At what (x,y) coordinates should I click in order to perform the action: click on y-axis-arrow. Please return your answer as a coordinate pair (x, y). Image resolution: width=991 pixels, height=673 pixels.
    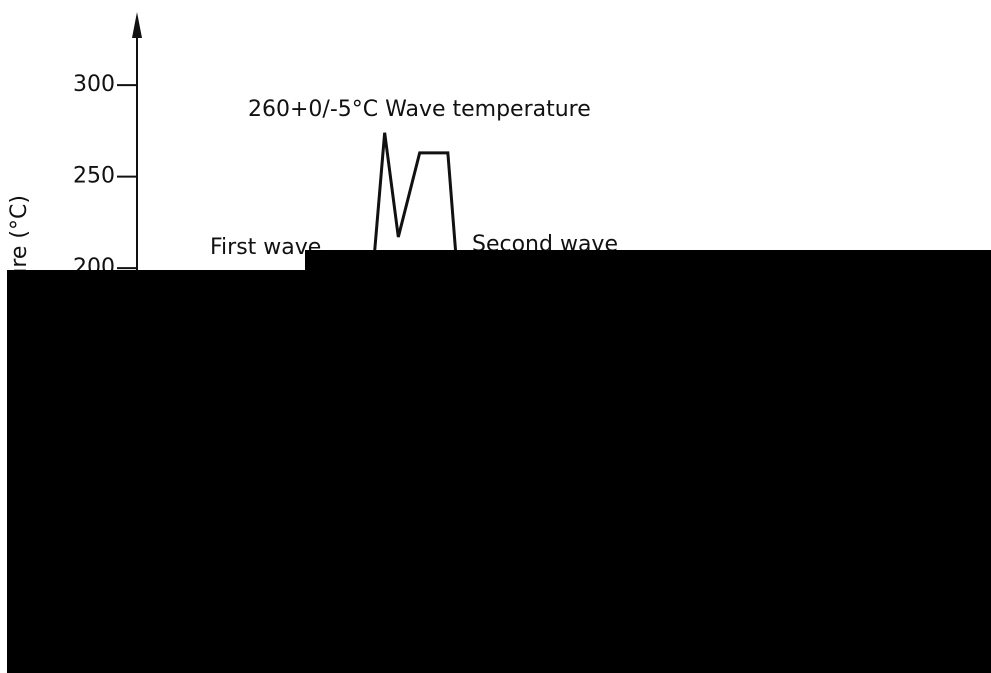
    Looking at the image, I should click on (137, 25).